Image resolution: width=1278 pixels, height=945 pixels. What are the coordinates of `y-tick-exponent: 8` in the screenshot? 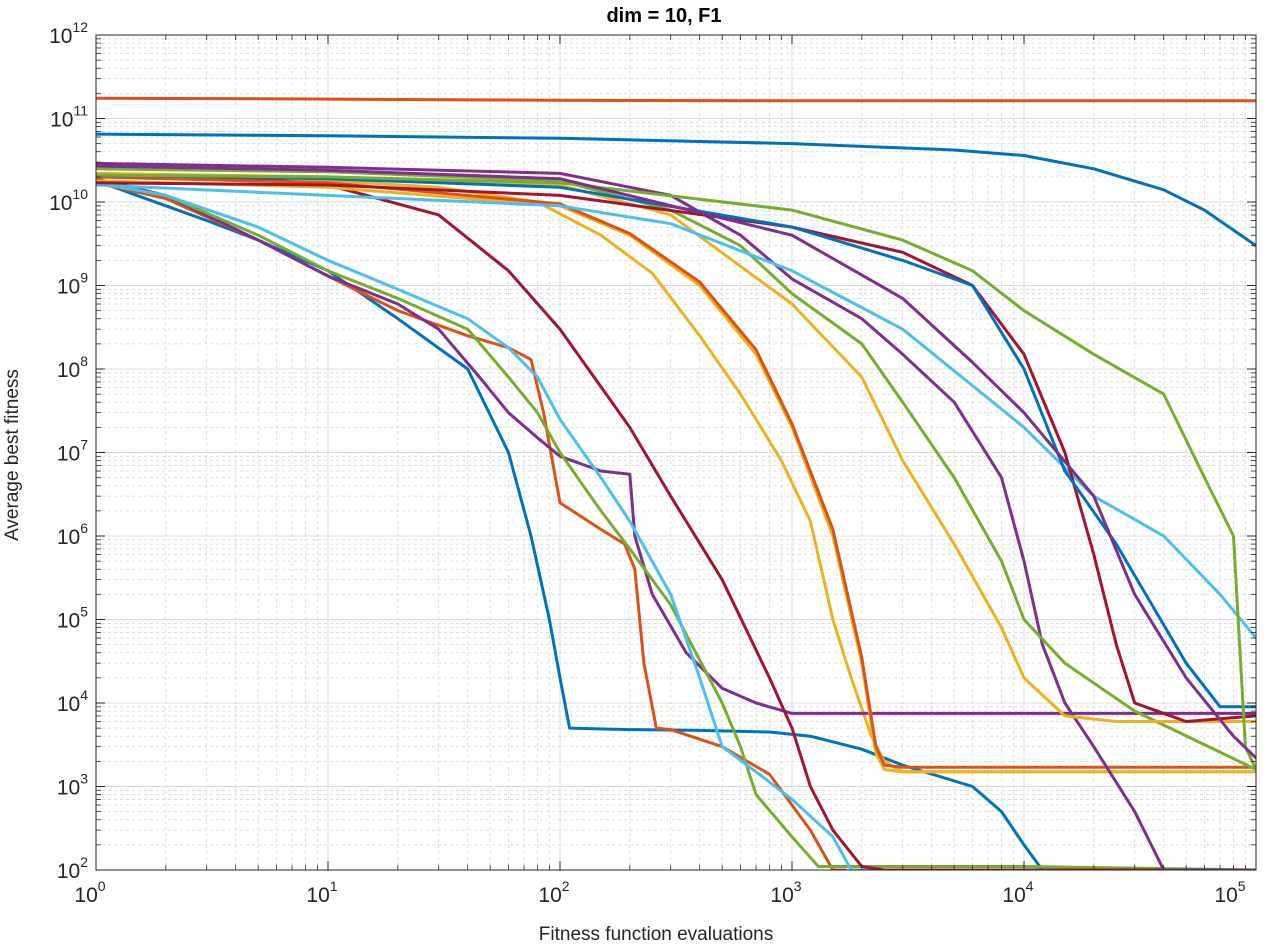 It's located at (84, 361).